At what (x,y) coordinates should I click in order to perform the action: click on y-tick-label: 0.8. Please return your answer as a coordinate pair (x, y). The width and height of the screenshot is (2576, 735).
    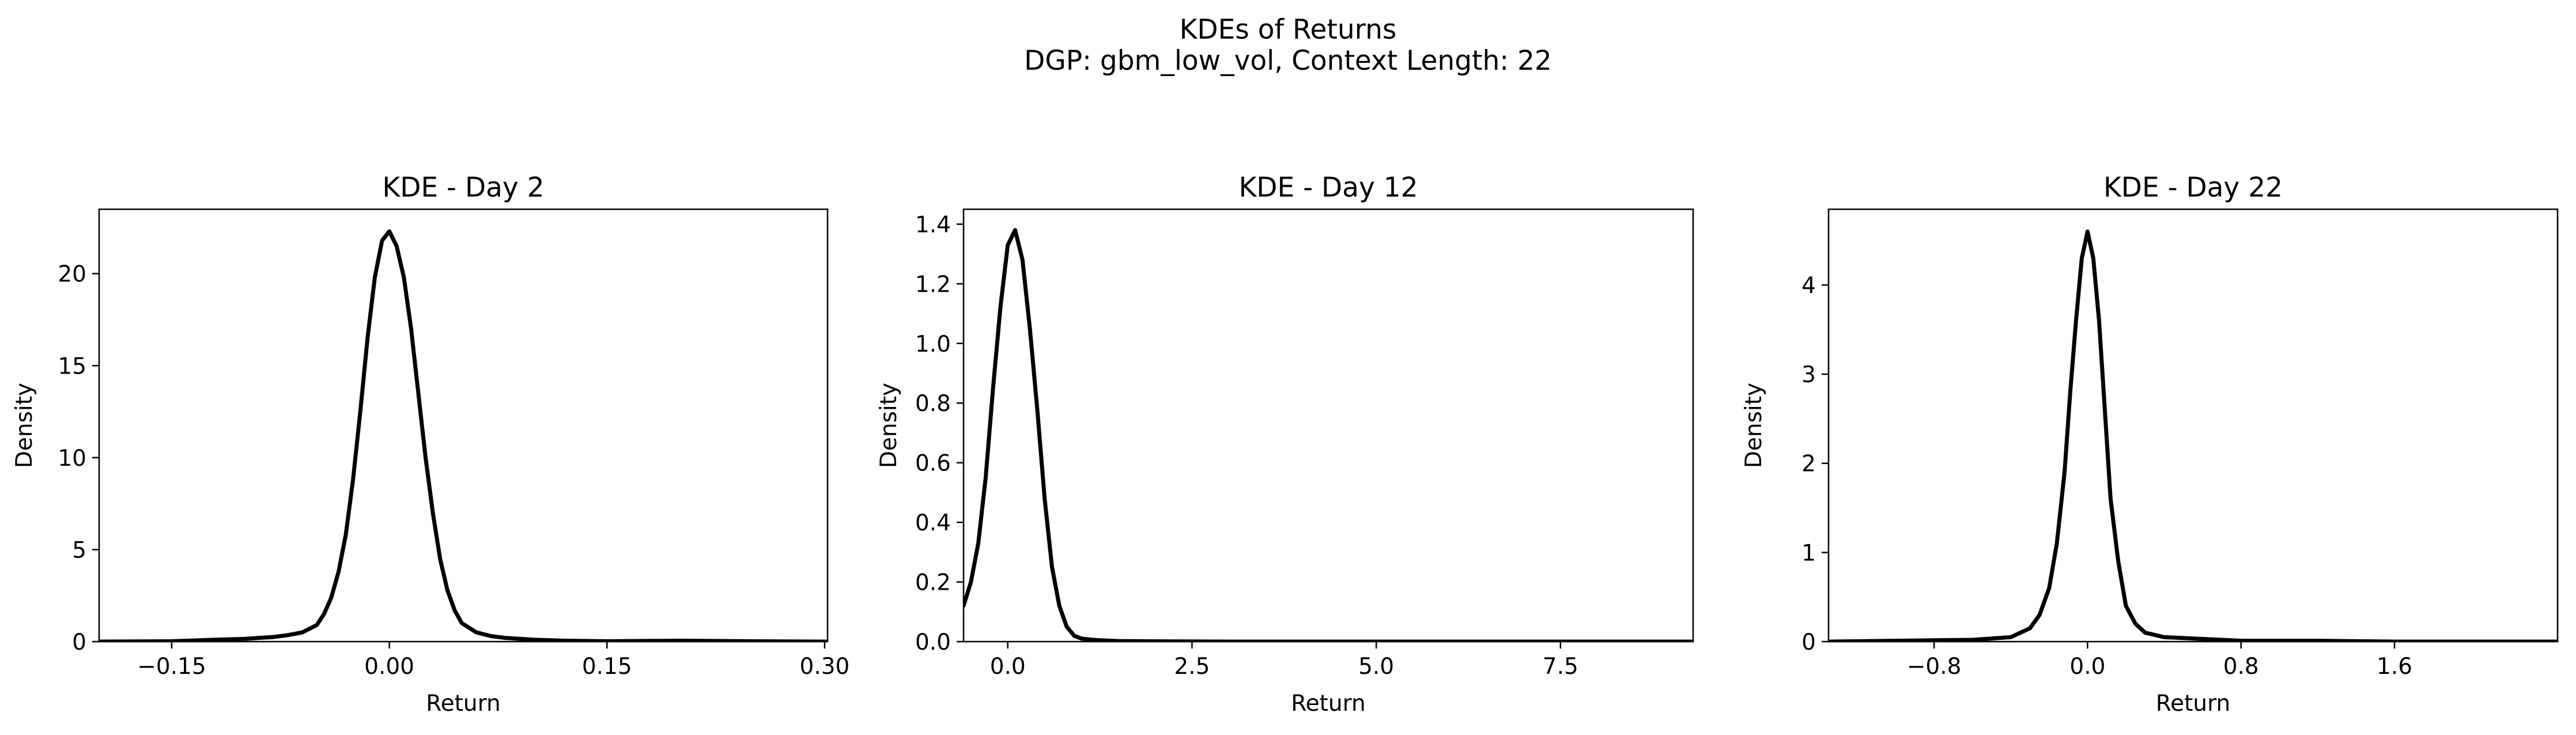
    Looking at the image, I should click on (933, 404).